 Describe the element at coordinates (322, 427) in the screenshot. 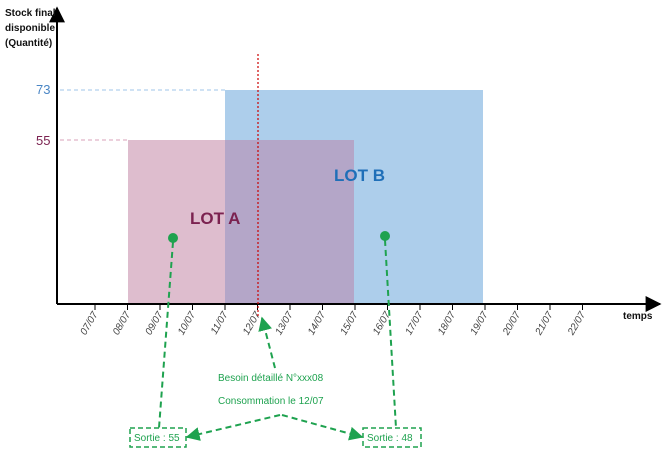

I see `arrow-to-right-output` at that location.